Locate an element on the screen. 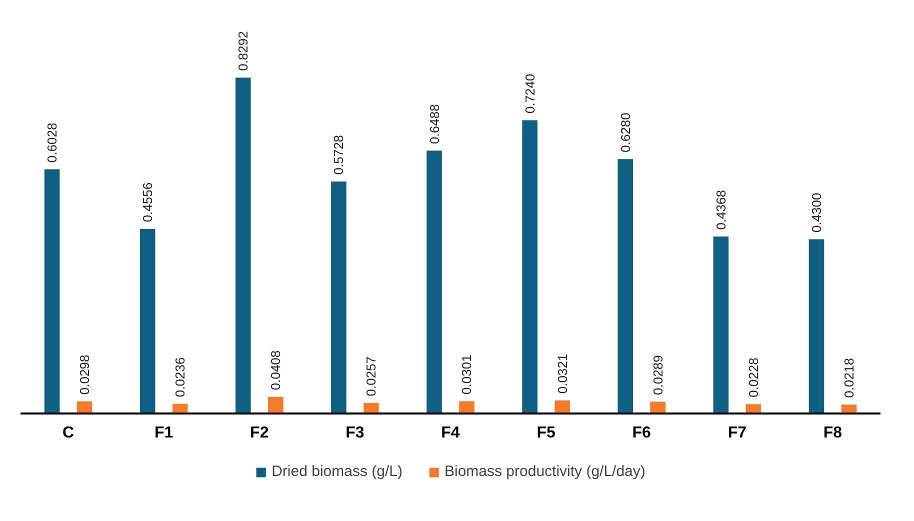  data-label: 0.0218 is located at coordinates (848, 378).